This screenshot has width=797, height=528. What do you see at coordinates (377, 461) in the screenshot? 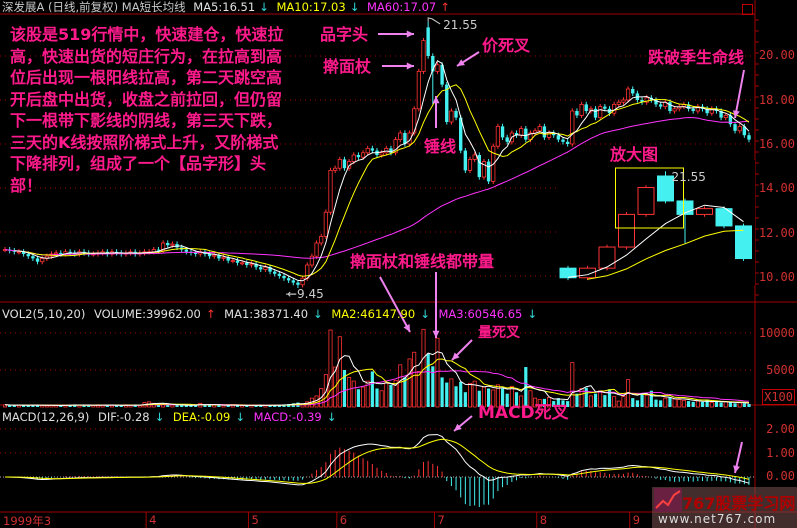
I see `dea-line` at bounding box center [377, 461].